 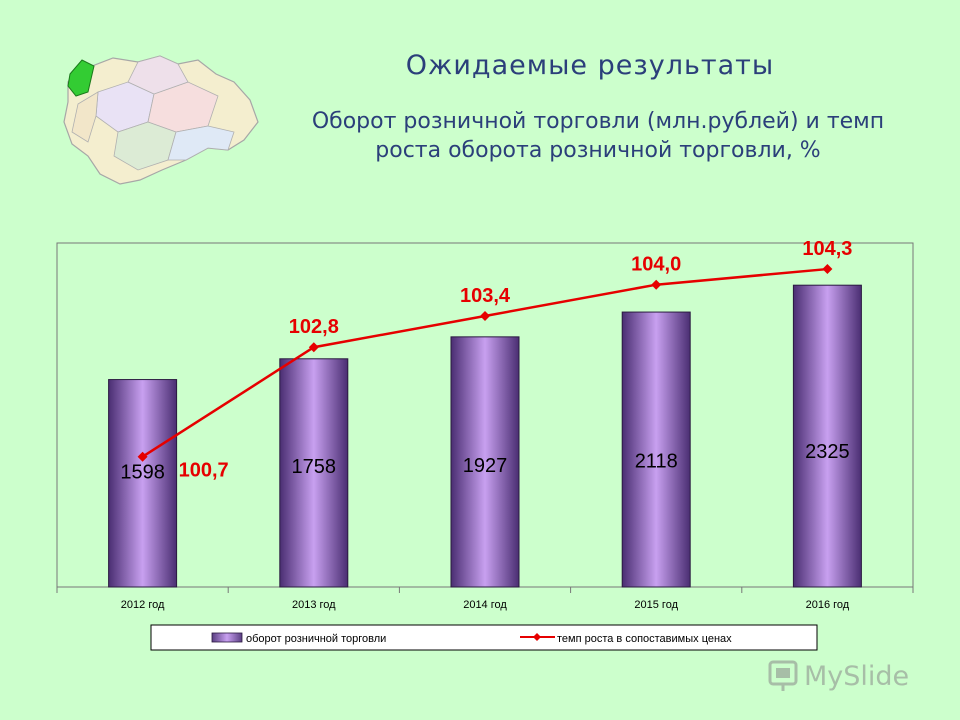 I want to click on bar-value-label: 1927, so click(x=485, y=466).